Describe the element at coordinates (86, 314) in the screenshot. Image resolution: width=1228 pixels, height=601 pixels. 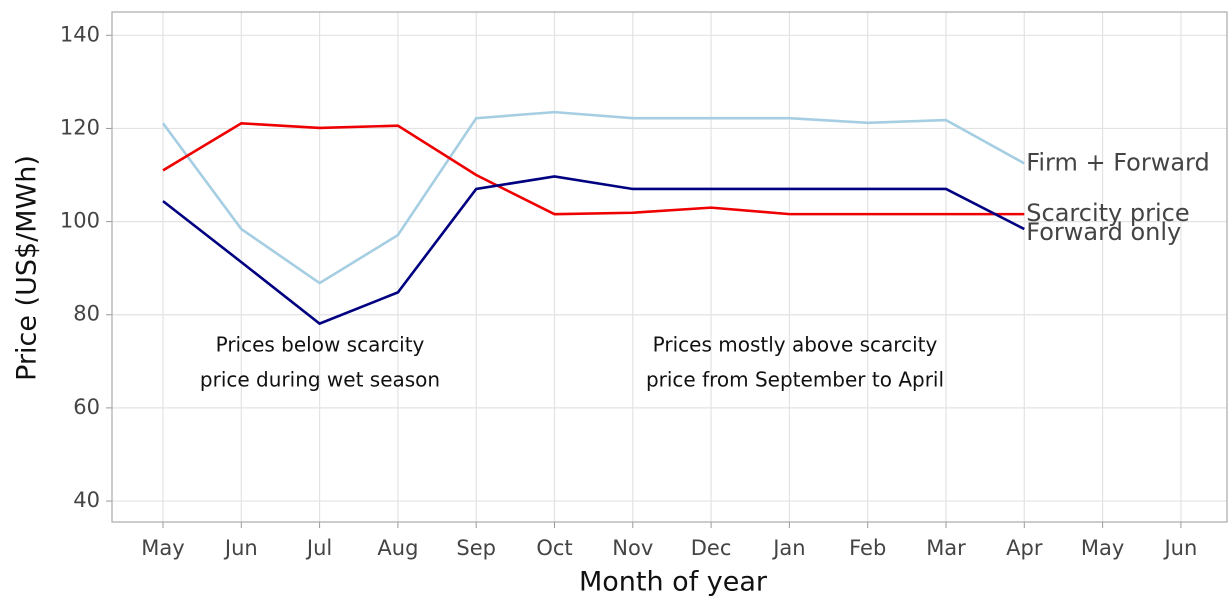
I see `y-tick-label: 80` at that location.